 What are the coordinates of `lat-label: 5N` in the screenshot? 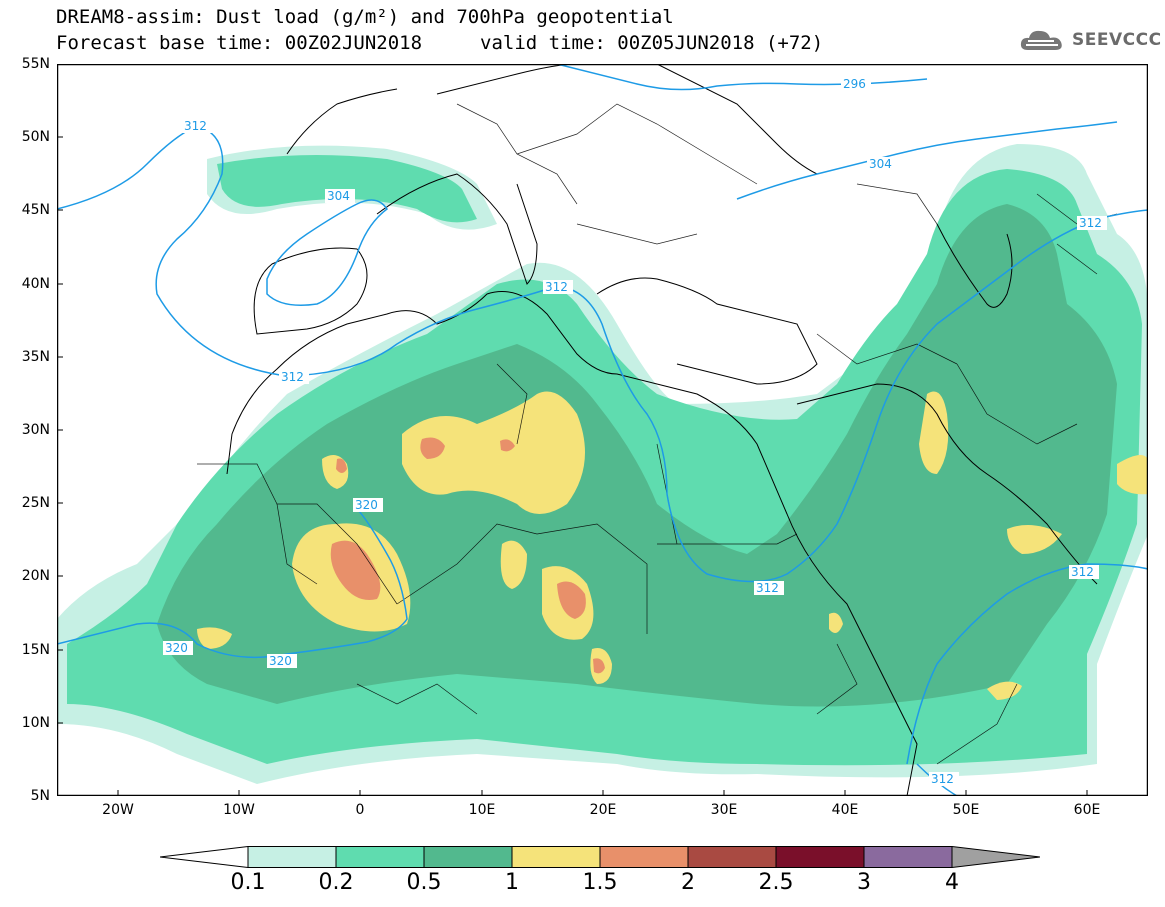 It's located at (40, 796).